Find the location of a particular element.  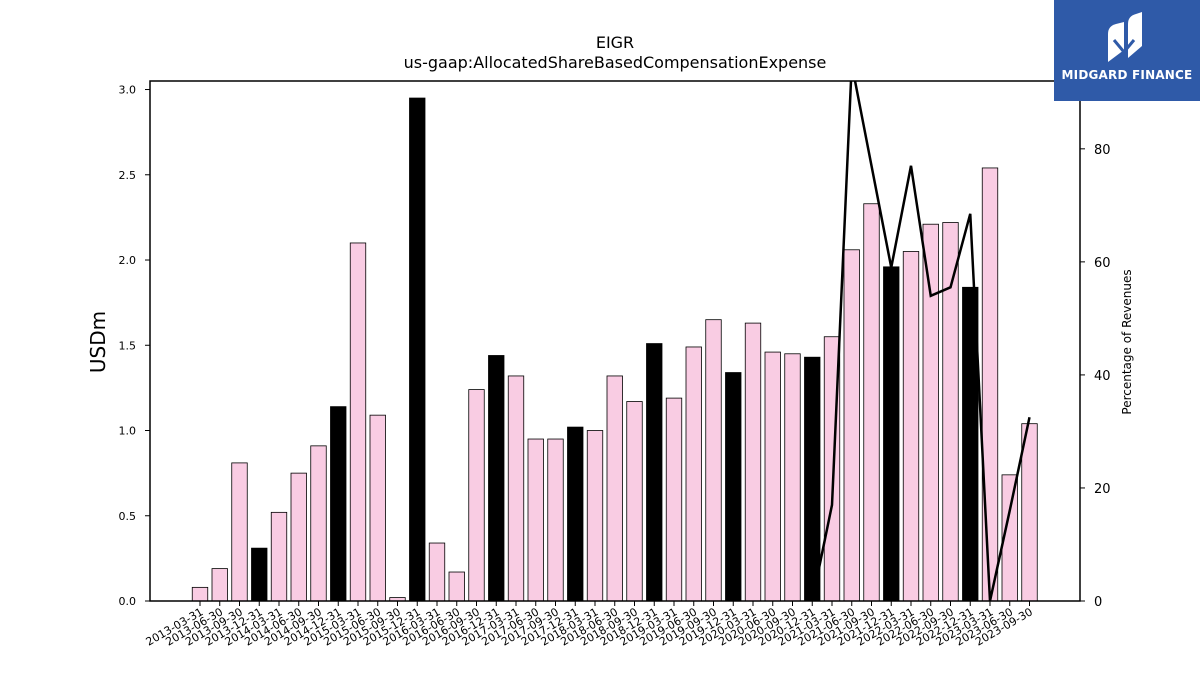

y-tick-label-3.0: 3.0 is located at coordinates (128, 90).